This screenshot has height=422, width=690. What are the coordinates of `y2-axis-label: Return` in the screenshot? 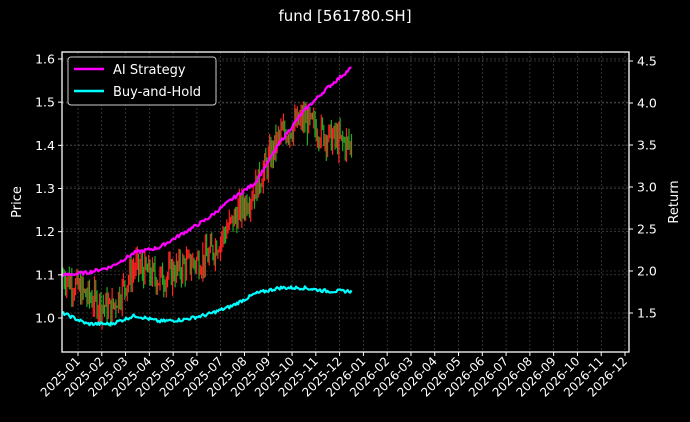 It's located at (674, 201).